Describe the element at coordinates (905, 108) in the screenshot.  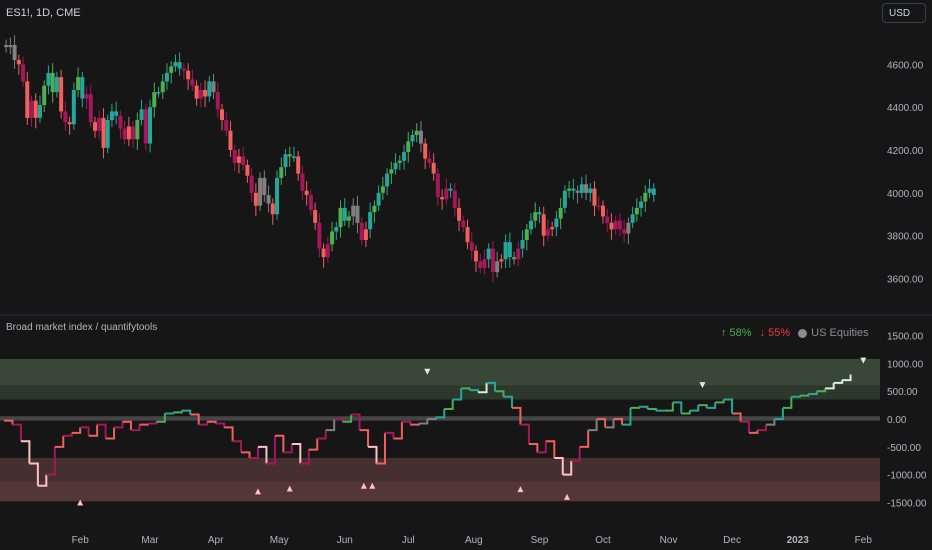
I see `price-y-tick: 4400.00` at that location.